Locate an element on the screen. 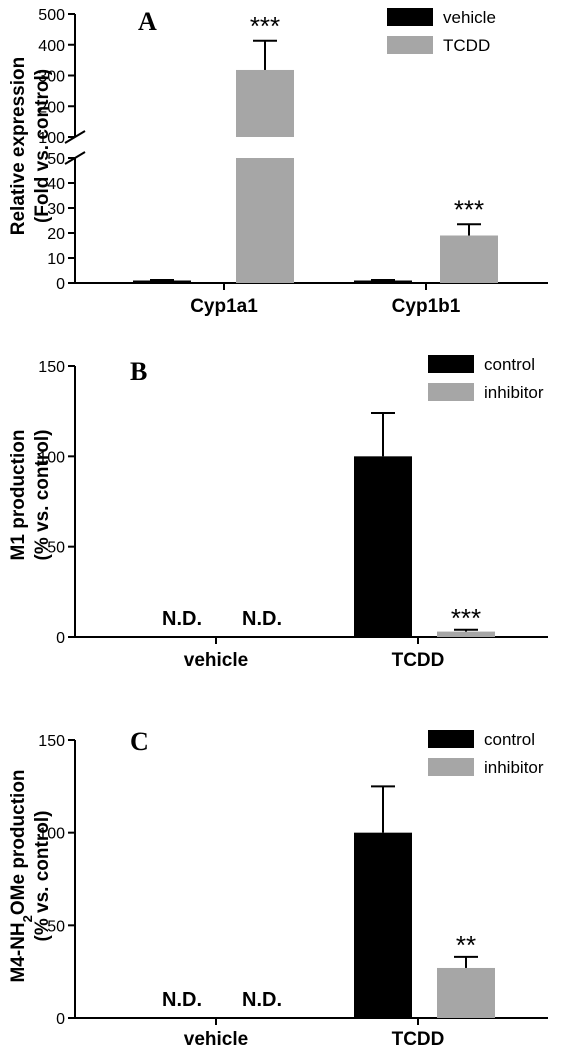  panel-a-y-tick-label: 500 is located at coordinates (51, 15).